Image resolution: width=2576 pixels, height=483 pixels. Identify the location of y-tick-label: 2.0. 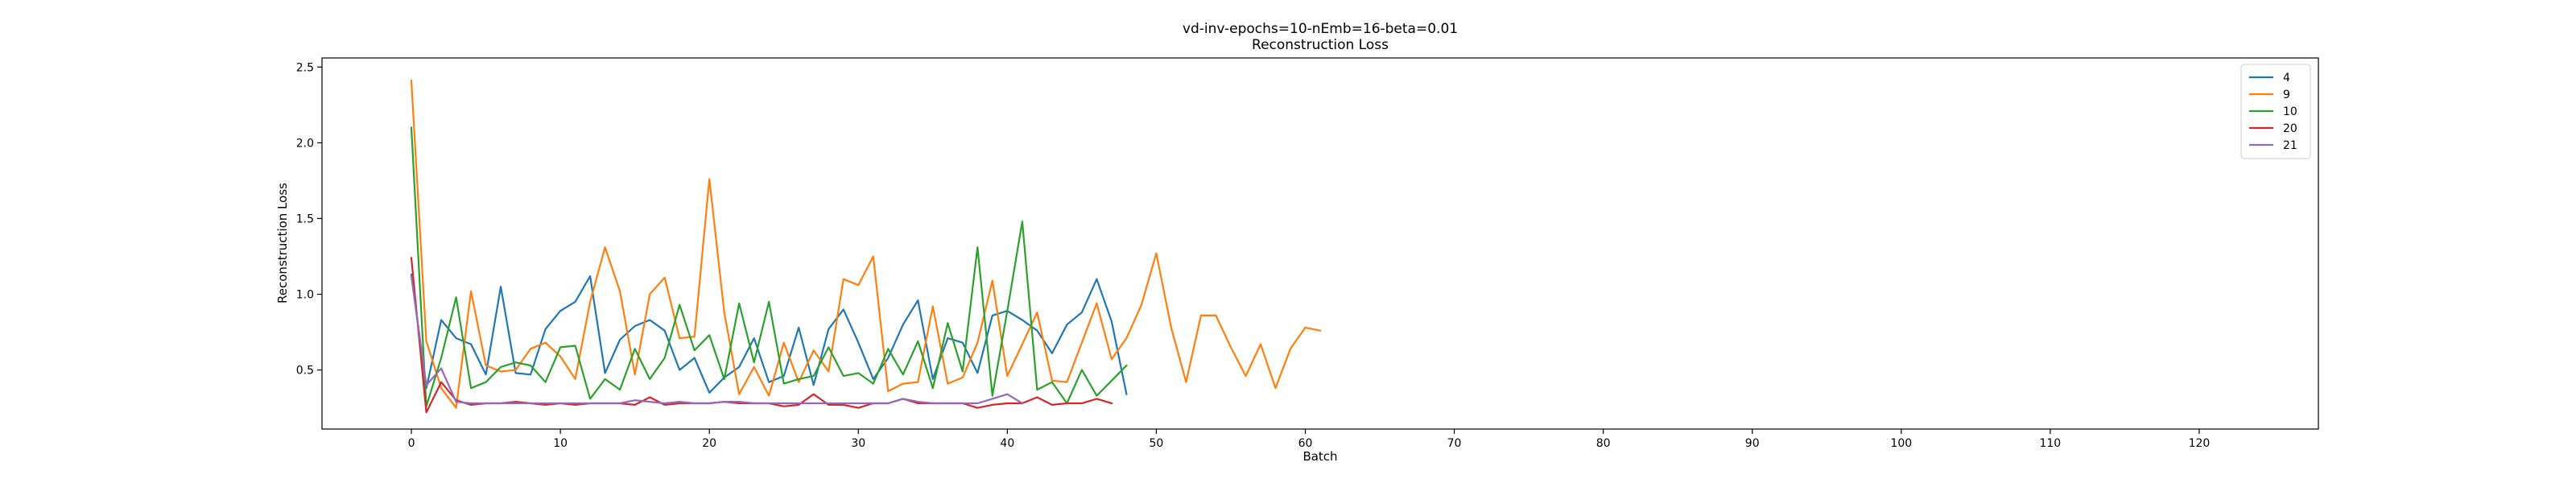
(305, 143).